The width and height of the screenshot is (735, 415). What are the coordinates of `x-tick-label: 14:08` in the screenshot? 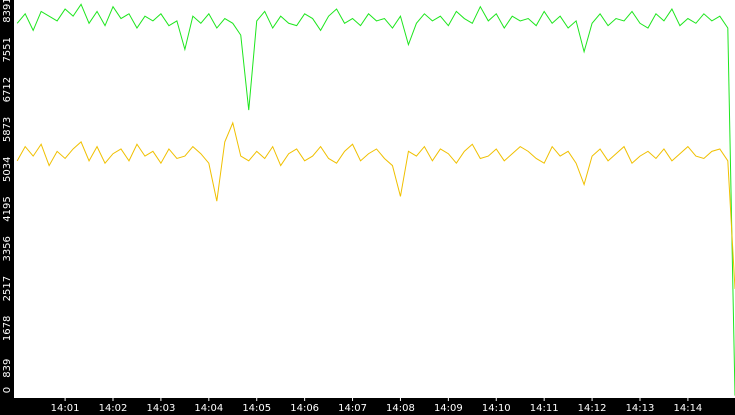 It's located at (400, 408).